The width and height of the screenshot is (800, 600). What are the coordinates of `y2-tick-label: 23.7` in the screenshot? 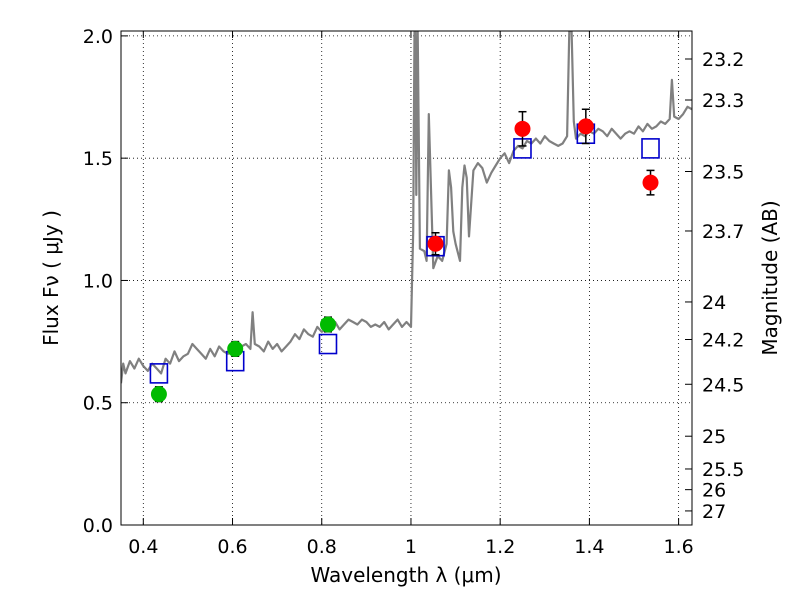 It's located at (723, 232).